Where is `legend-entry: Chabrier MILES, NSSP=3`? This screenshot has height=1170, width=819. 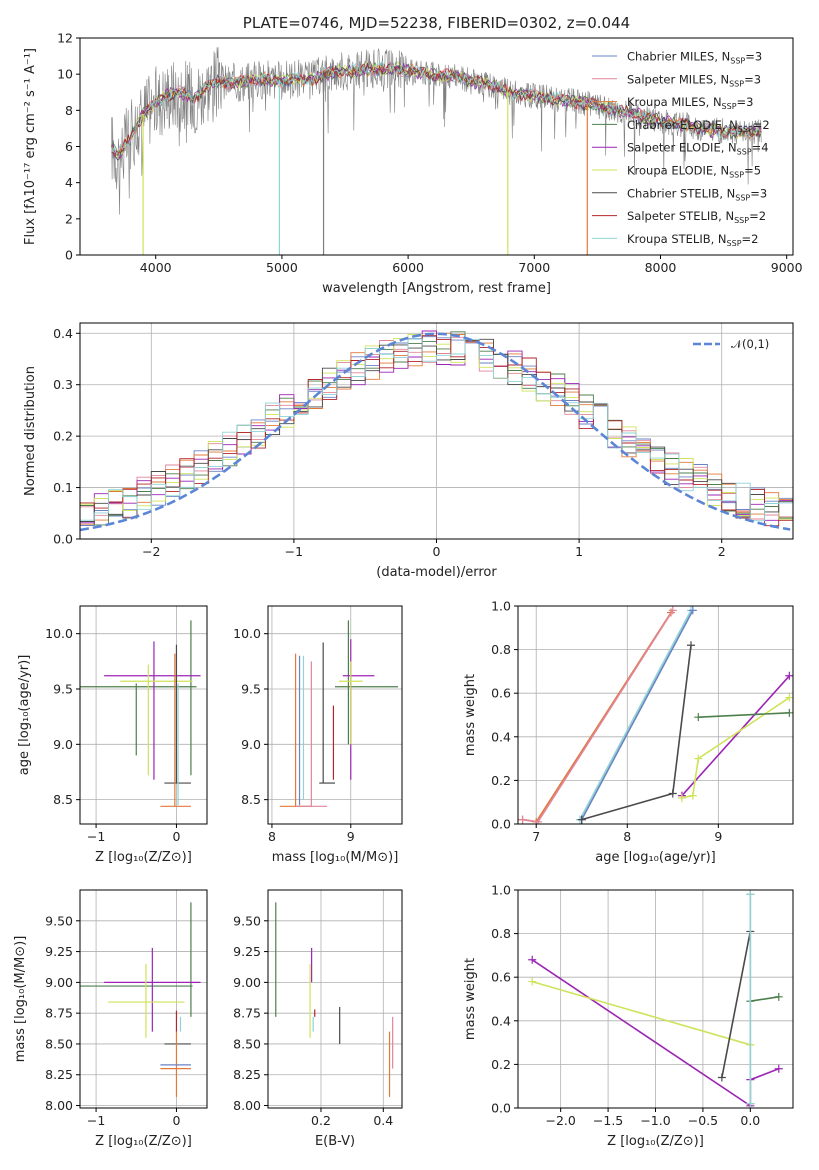
legend-entry: Chabrier MILES, NSSP=3 is located at coordinates (694, 58).